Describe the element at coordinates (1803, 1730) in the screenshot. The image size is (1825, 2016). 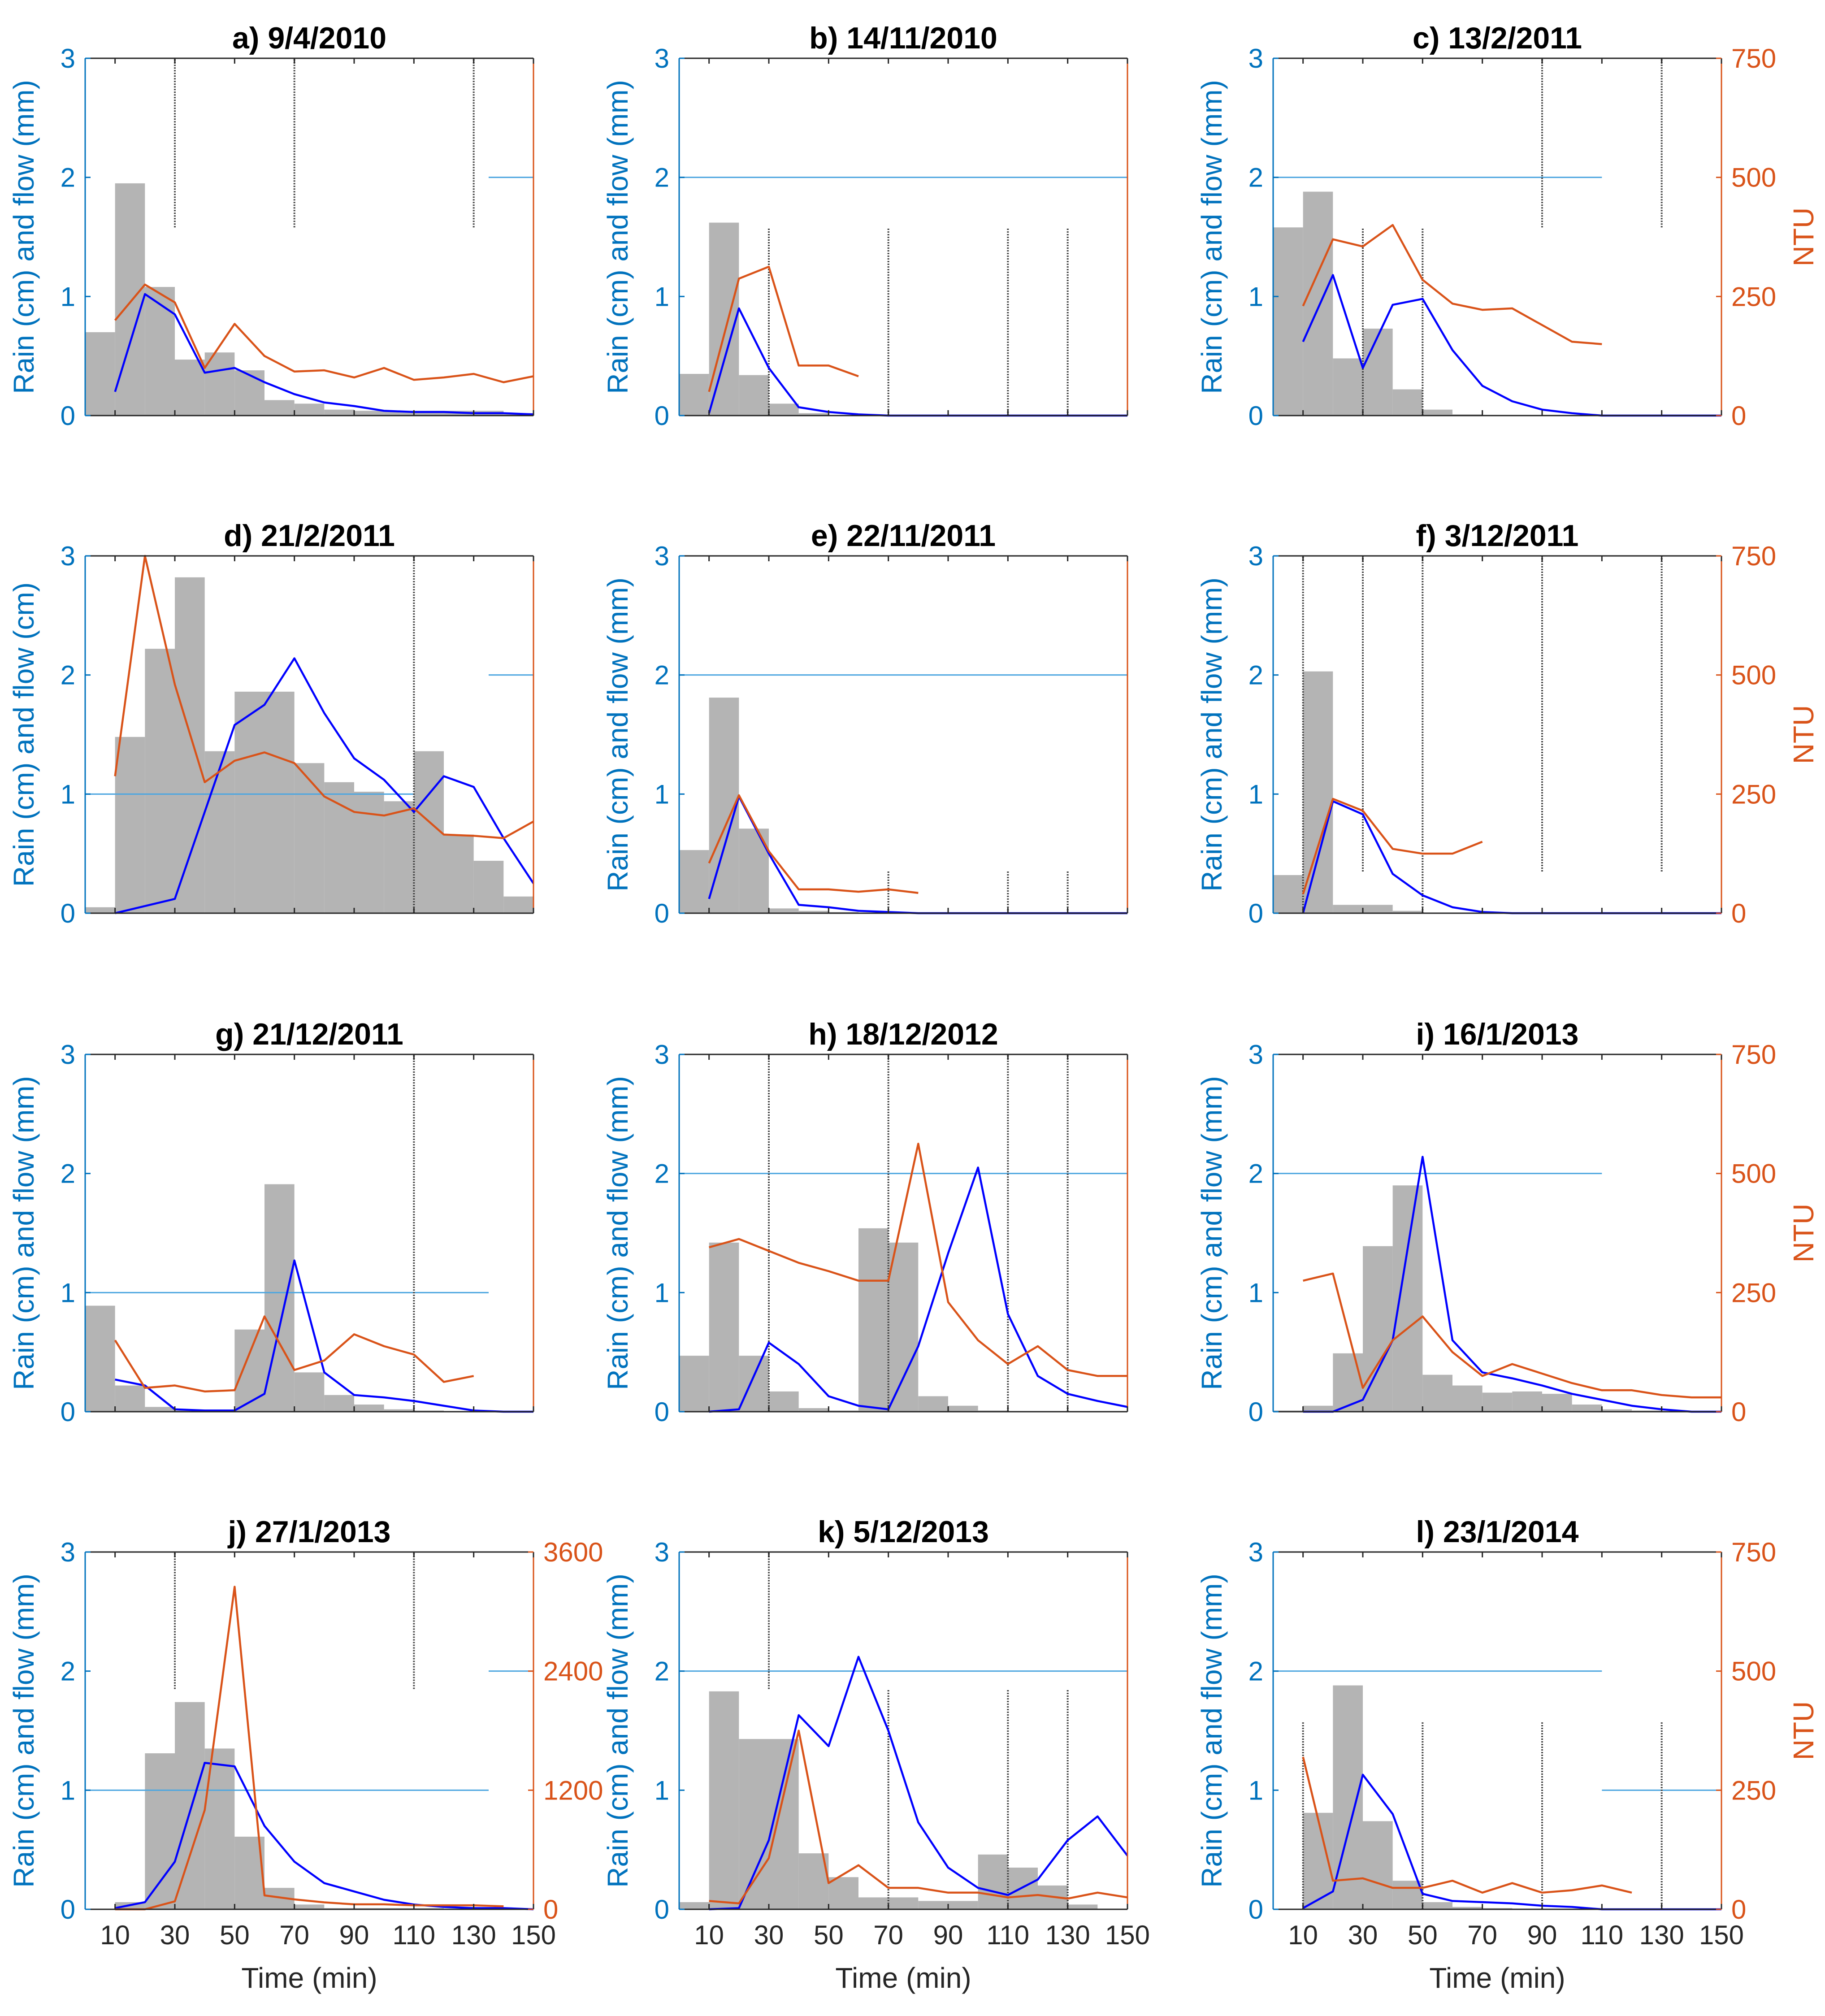
I see `y2-axis-label: NTU` at that location.